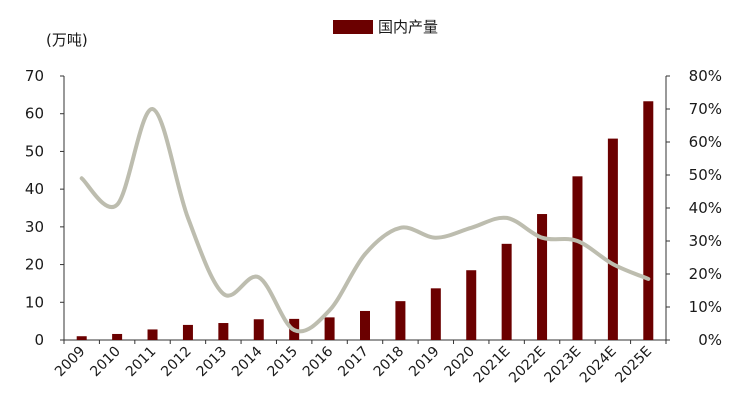 This screenshot has height=414, width=730. Describe the element at coordinates (424, 362) in the screenshot. I see `x-tick-label: 2019` at that location.